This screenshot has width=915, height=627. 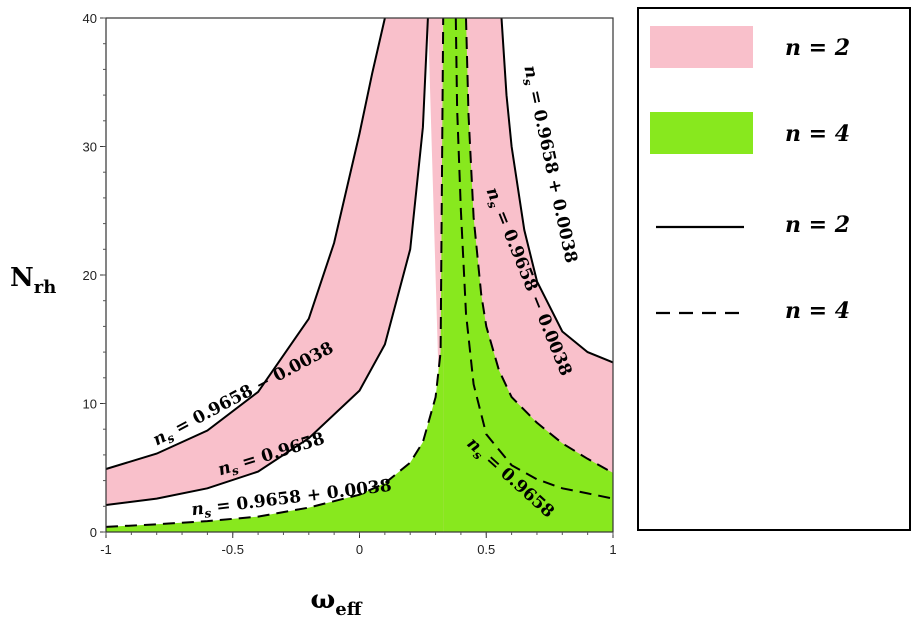 What do you see at coordinates (612, 549) in the screenshot?
I see `x-tick-label: 1` at bounding box center [612, 549].